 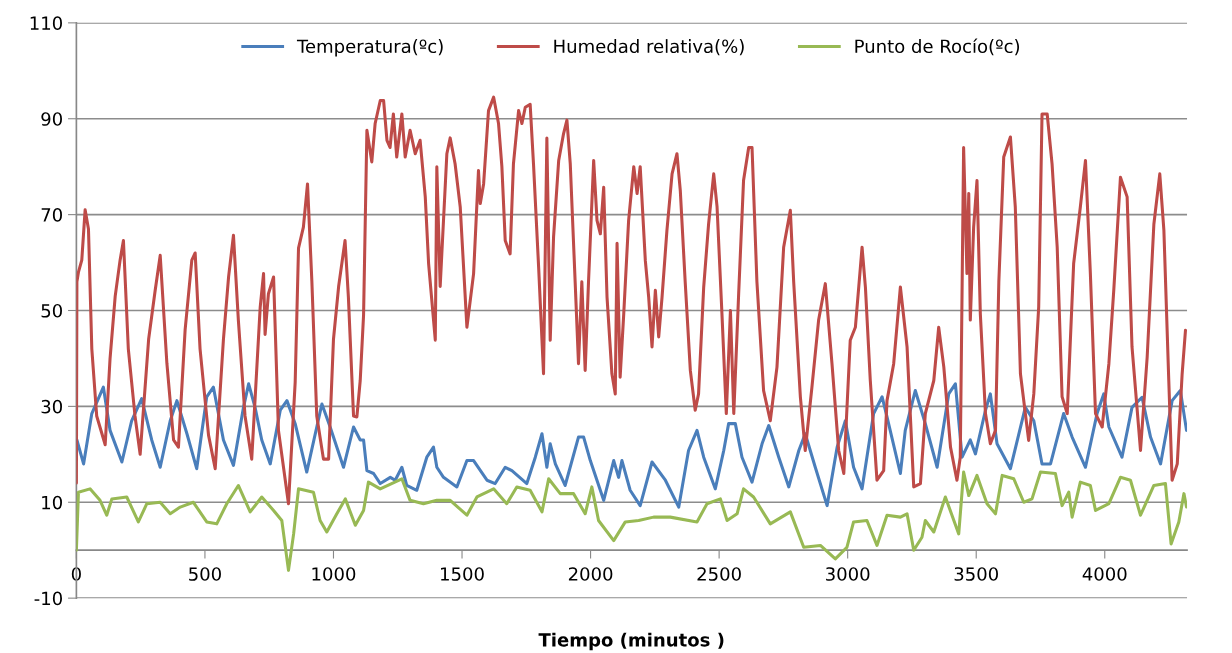 I want to click on x-tick-label: 500, so click(x=205, y=574).